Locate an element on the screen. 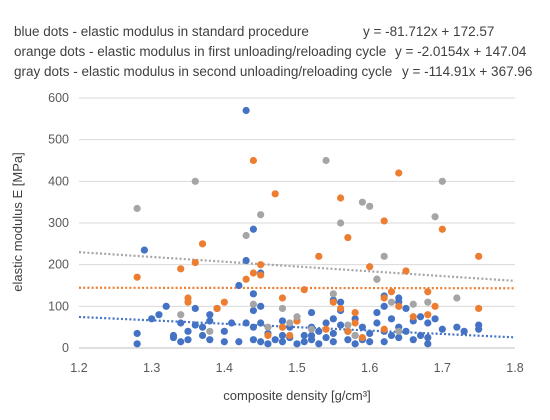  trendline-gray is located at coordinates (297, 266).